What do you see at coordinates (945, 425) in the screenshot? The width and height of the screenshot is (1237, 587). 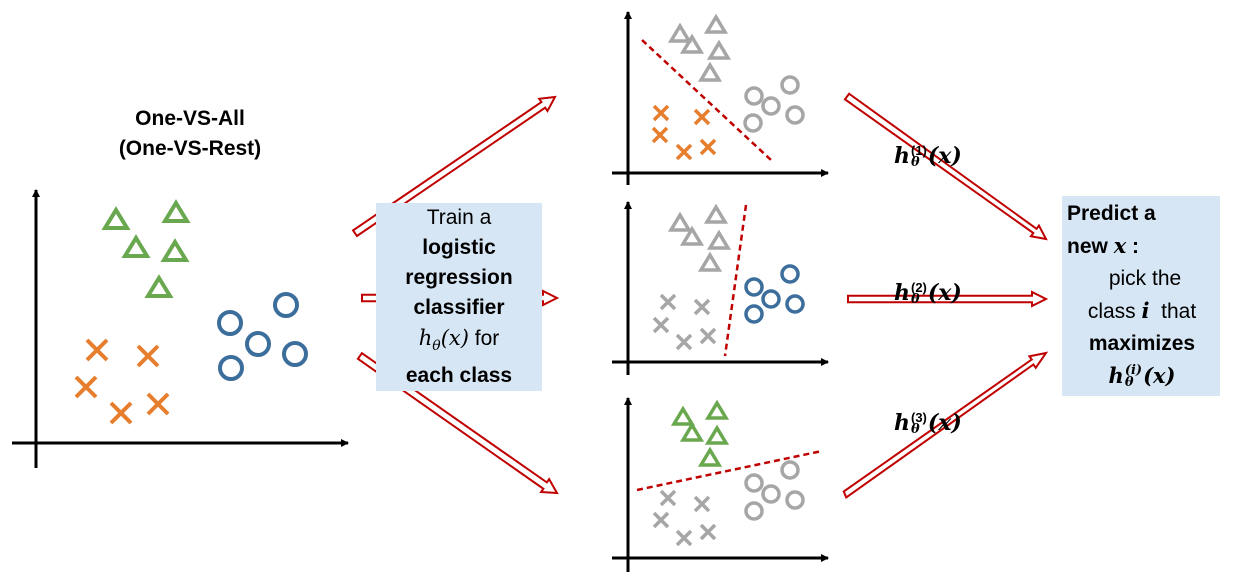 I see `hollow-arrow` at bounding box center [945, 425].